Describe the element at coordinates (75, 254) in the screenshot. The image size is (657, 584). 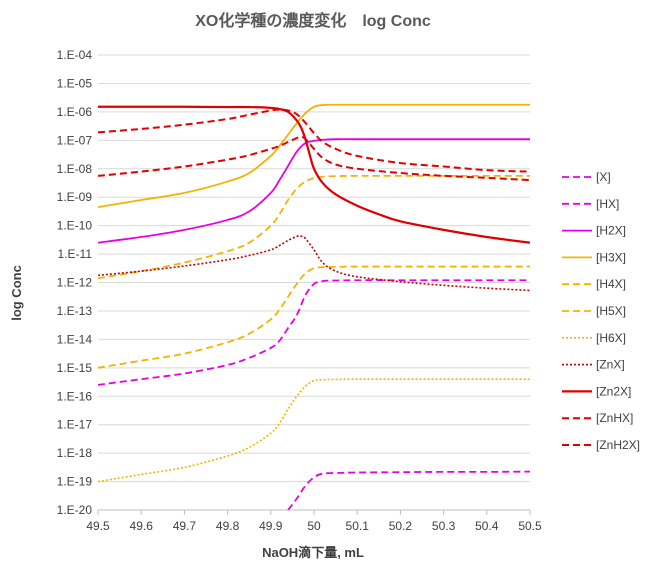
I see `y-tick-label: 1.E-11` at that location.